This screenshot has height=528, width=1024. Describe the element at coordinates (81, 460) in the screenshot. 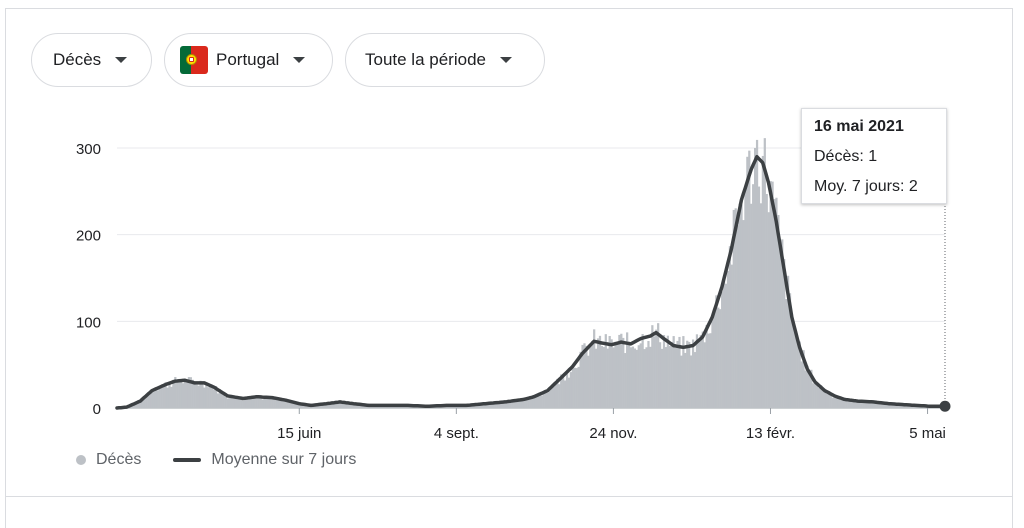

I see `legend-bars-swatch` at that location.